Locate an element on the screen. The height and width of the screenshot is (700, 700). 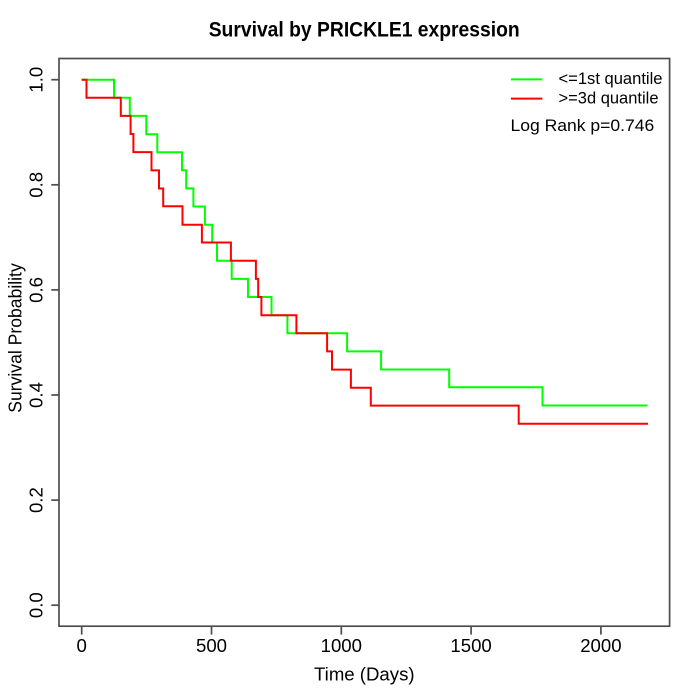
svg-text: >=3d quantile is located at coordinates (609, 97).